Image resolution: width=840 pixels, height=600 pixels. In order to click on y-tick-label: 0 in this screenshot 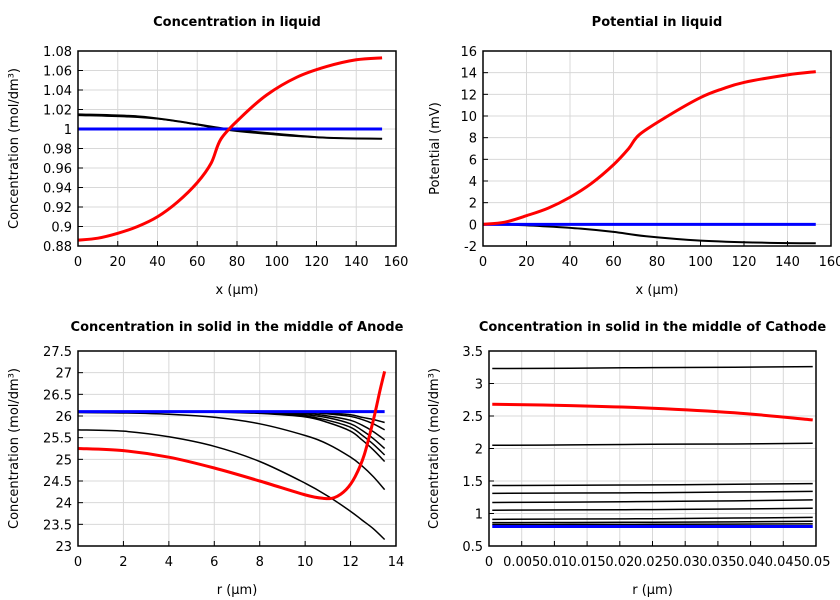, I will do `click(473, 225)`.